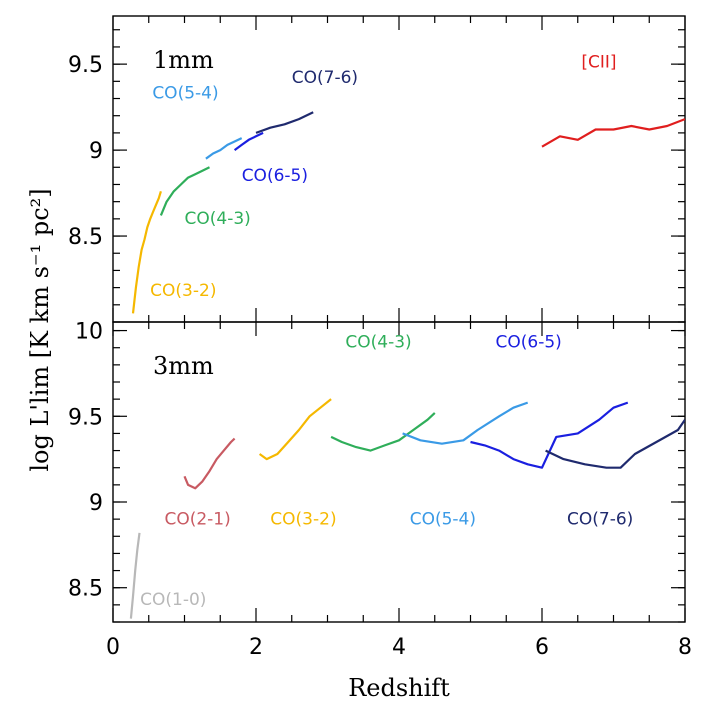  I want to click on line-label: CO(1-0), so click(173, 600).